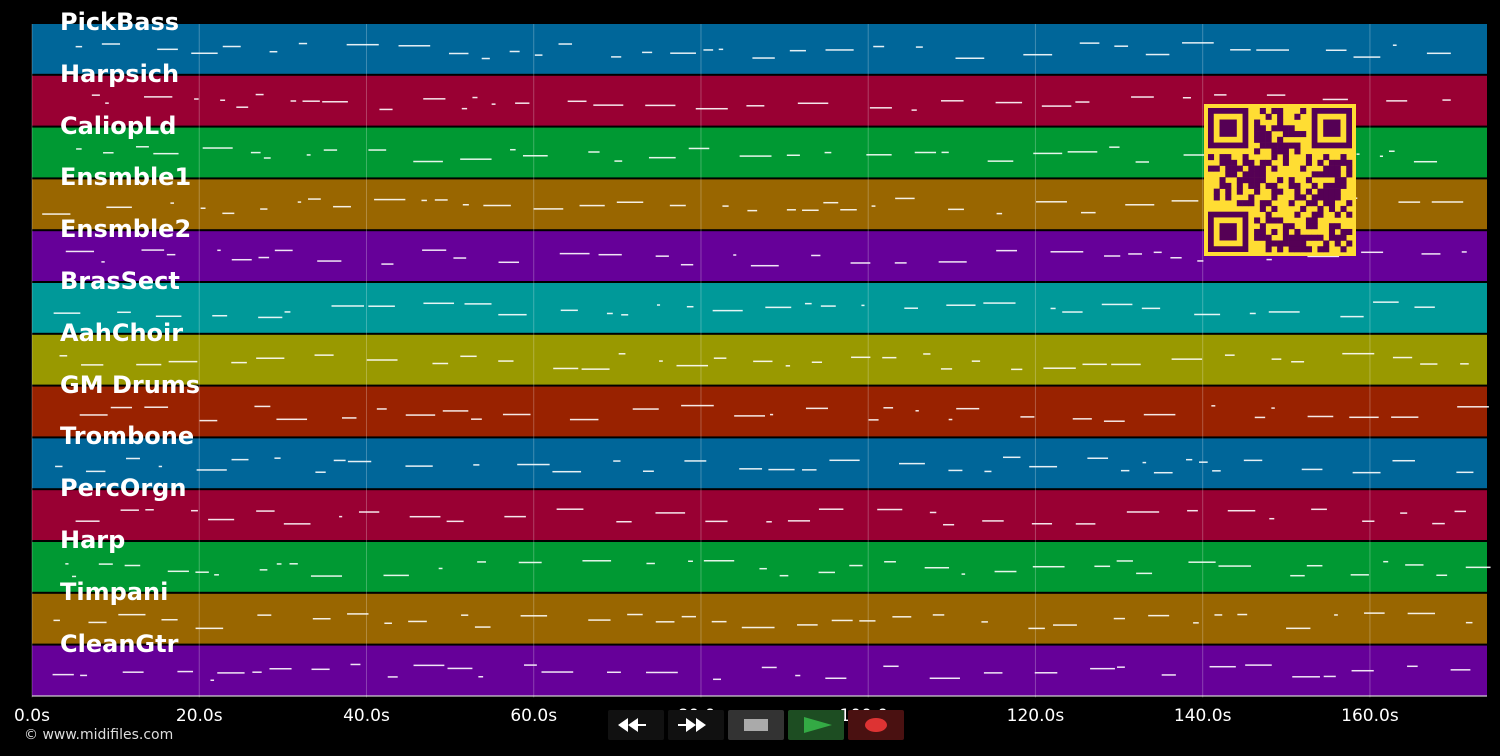  Describe the element at coordinates (123, 488) in the screenshot. I see `track-label: PercOrgn` at that location.